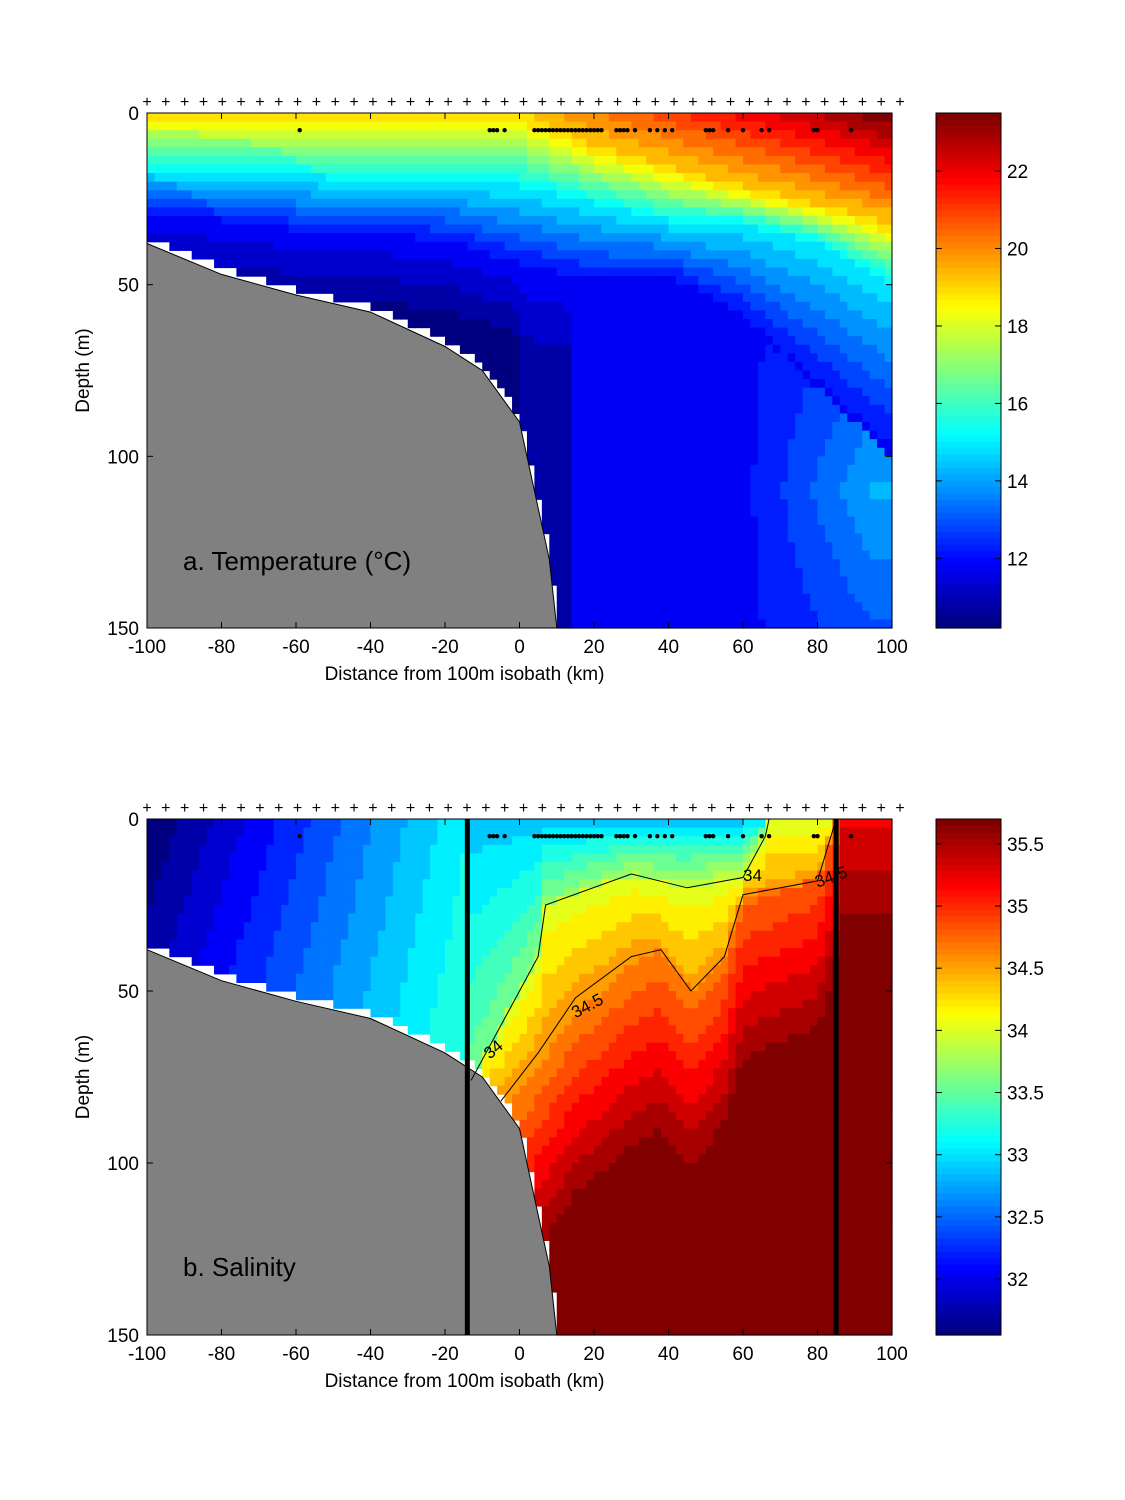  Describe the element at coordinates (730, 102) in the screenshot. I see `station-marker: +` at that location.